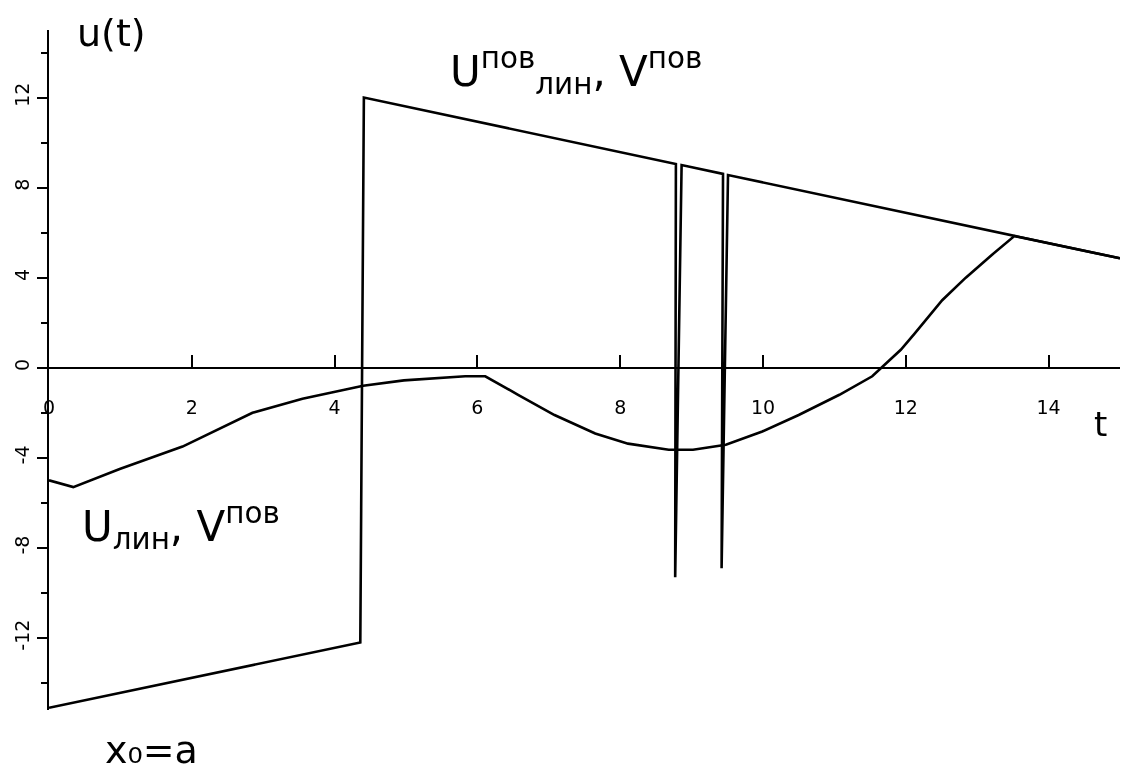 This screenshot has width=1131, height=783. Describe the element at coordinates (22, 455) in the screenshot. I see `y-tick-label: -4` at that location.